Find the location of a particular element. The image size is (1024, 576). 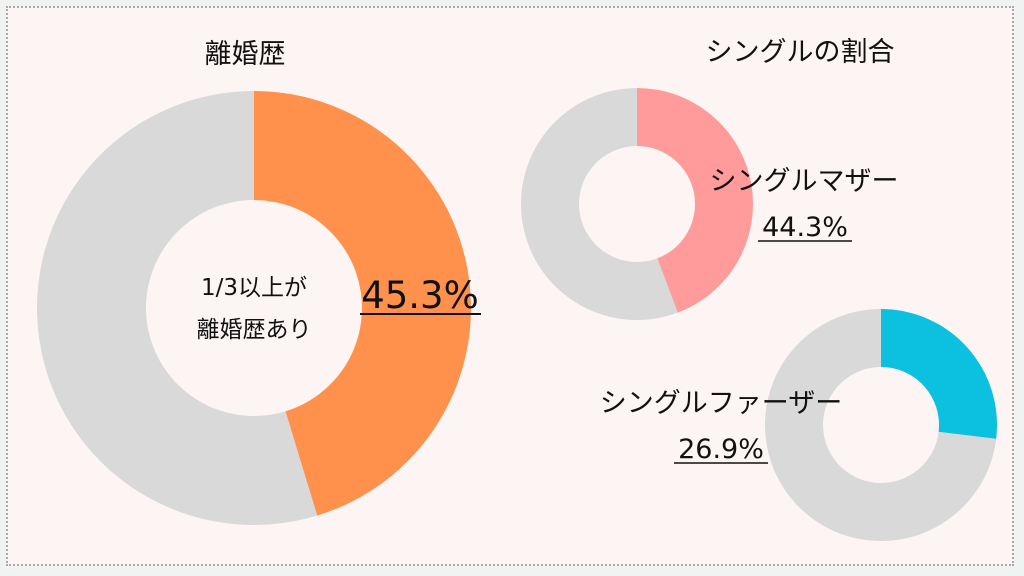

single-ratio-title: シングルの割合 is located at coordinates (800, 52).